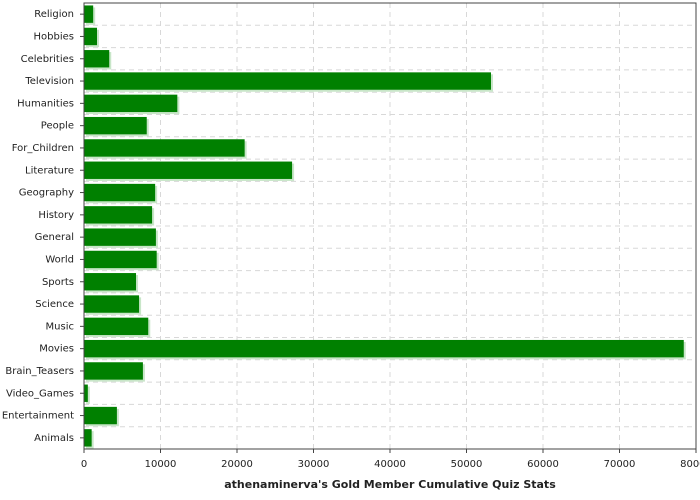 This screenshot has height=500, width=700. I want to click on x-tick-label: 40000, so click(390, 464).